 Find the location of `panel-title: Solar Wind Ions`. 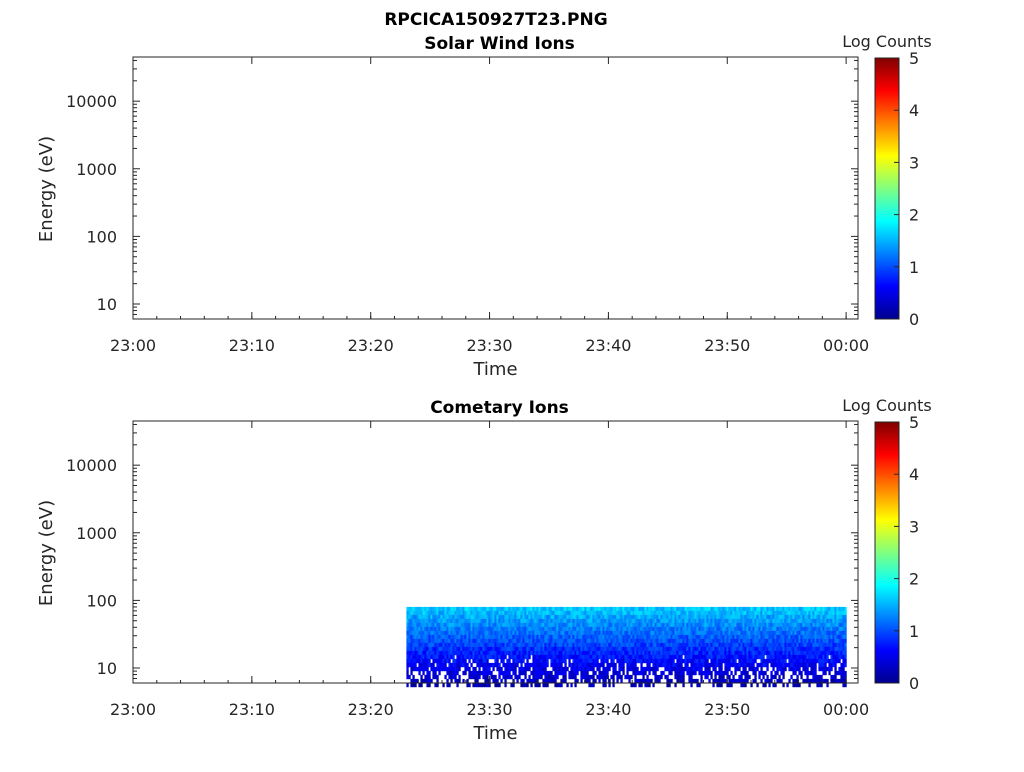

panel-title: Solar Wind Ions is located at coordinates (499, 44).